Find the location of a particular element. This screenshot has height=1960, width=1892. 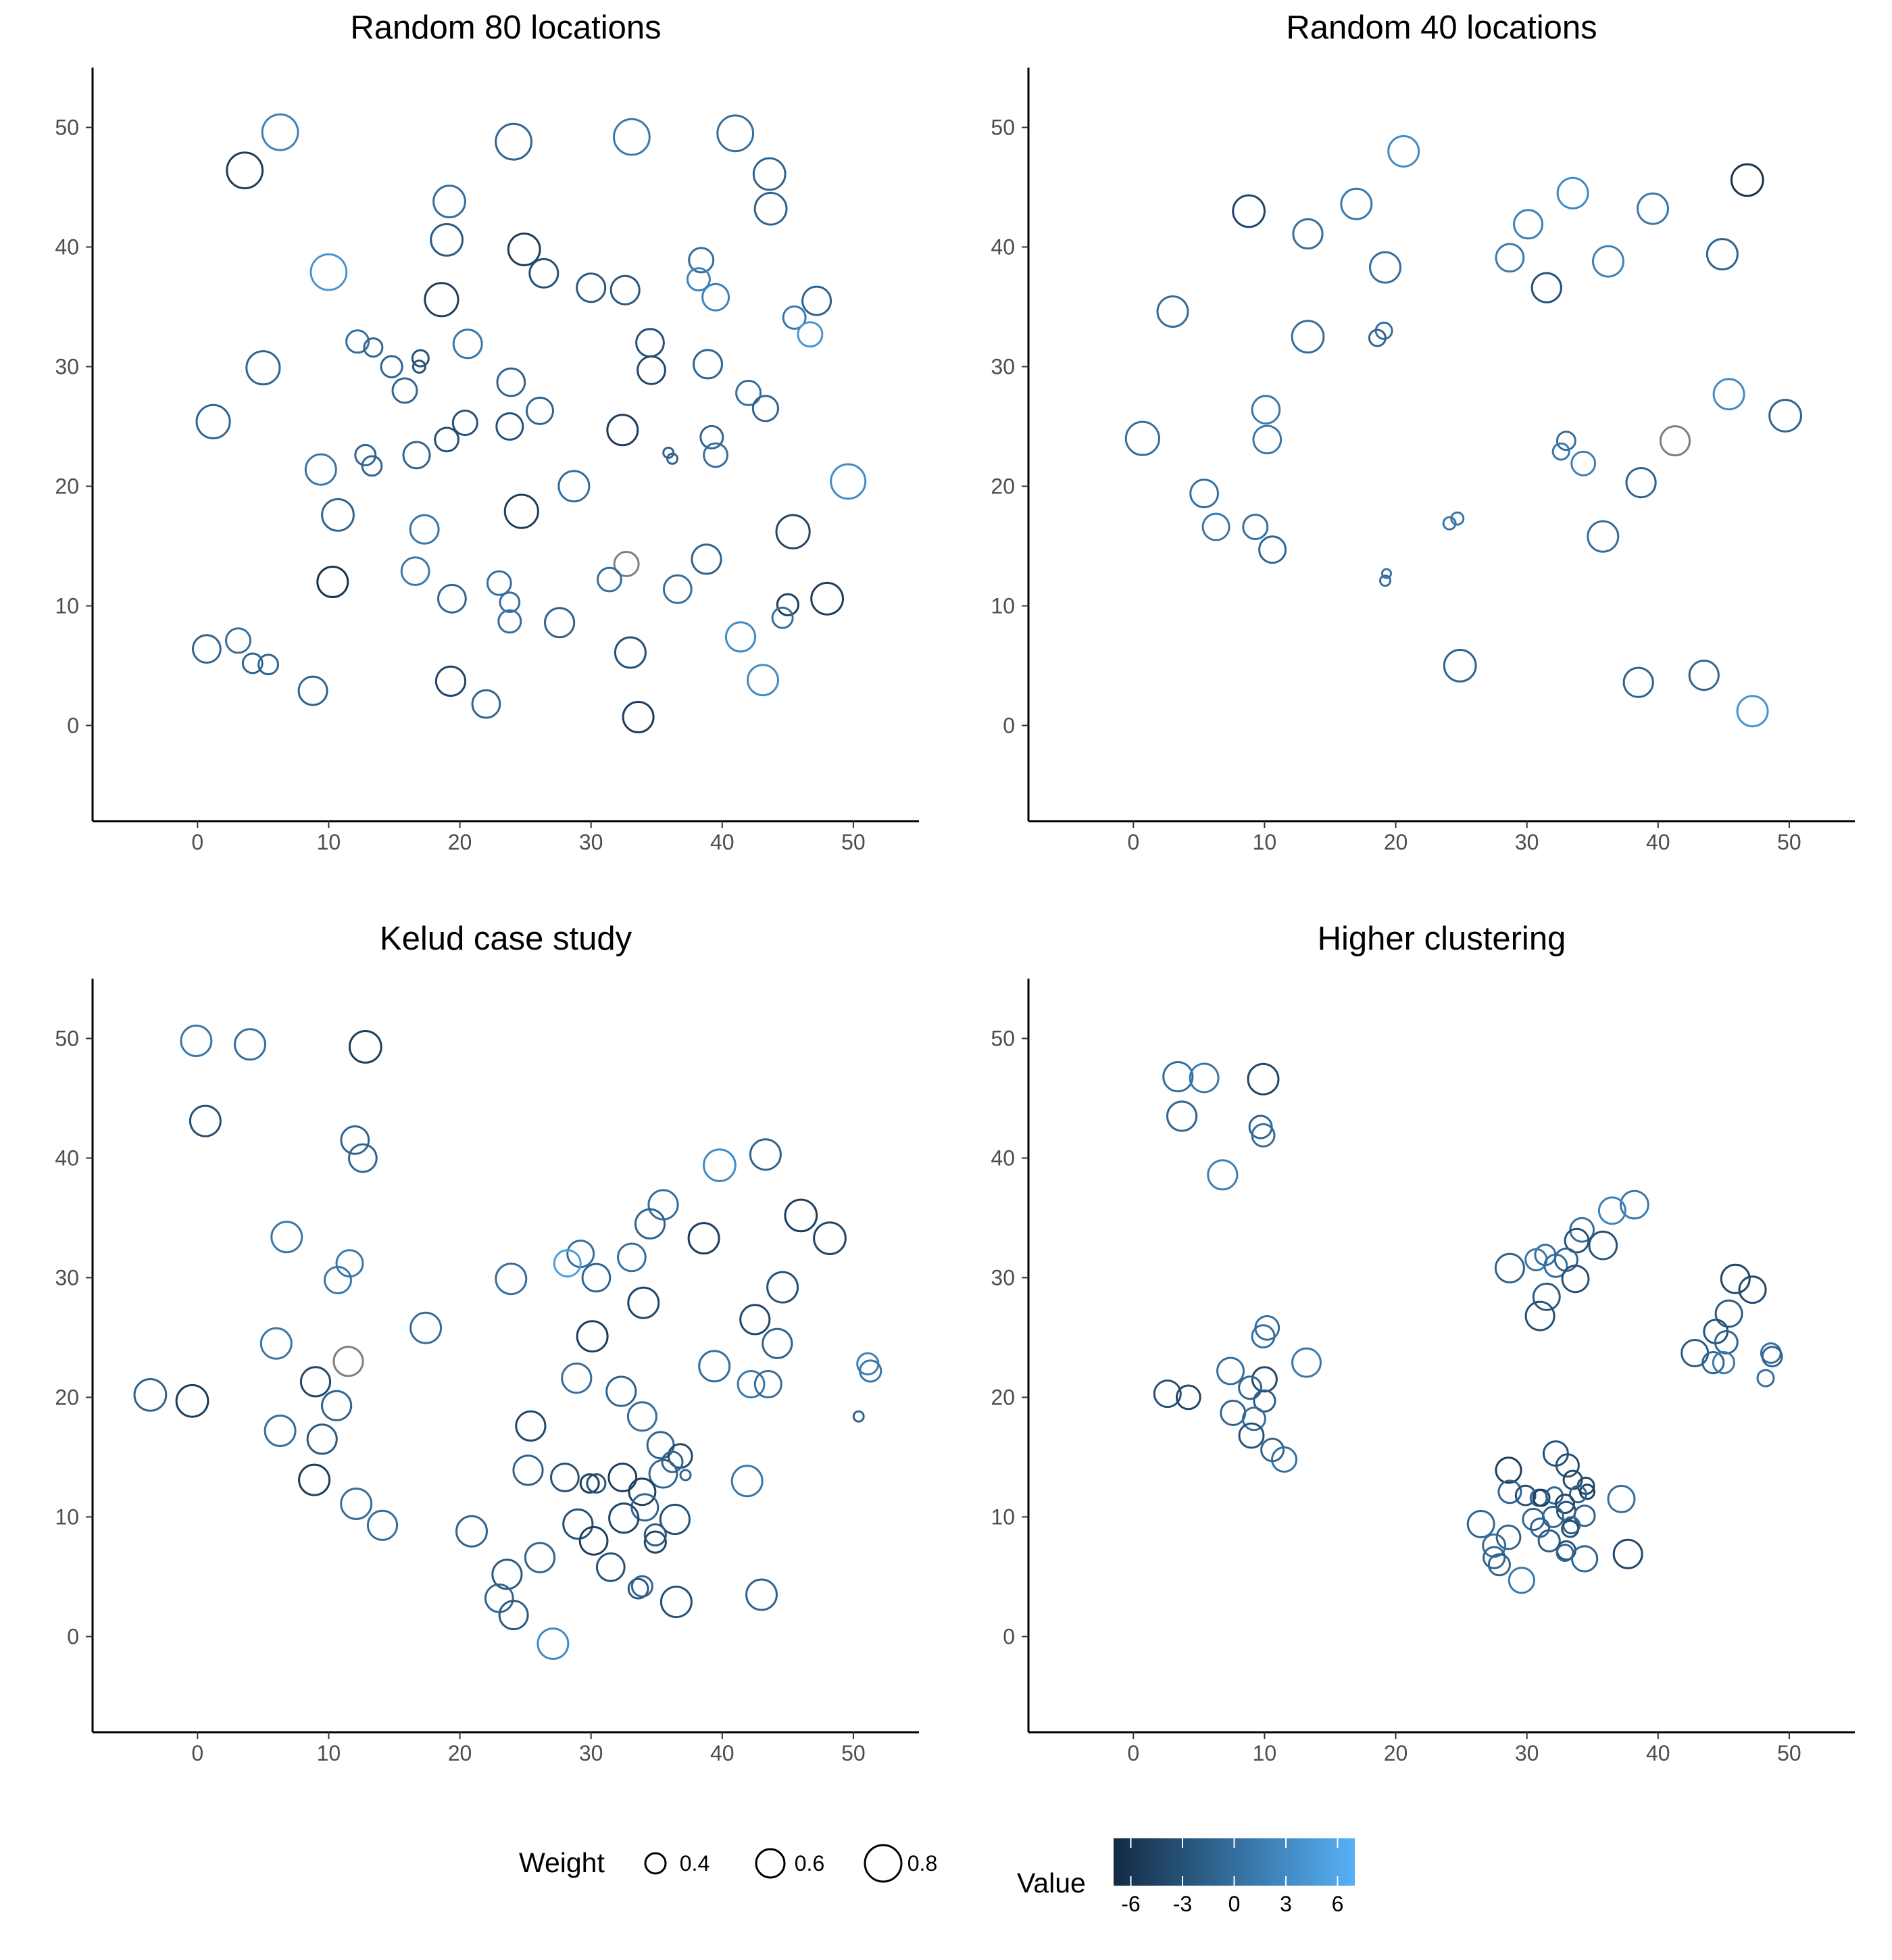

weight-legend-label: 0.8 is located at coordinates (922, 1864).